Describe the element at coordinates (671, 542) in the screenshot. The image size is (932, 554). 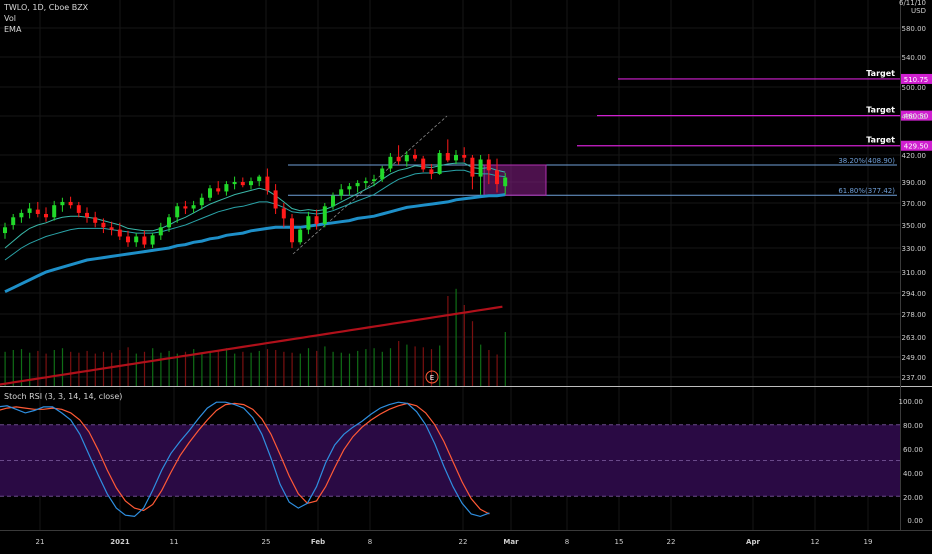
I see `time-tick-label: 22` at that location.